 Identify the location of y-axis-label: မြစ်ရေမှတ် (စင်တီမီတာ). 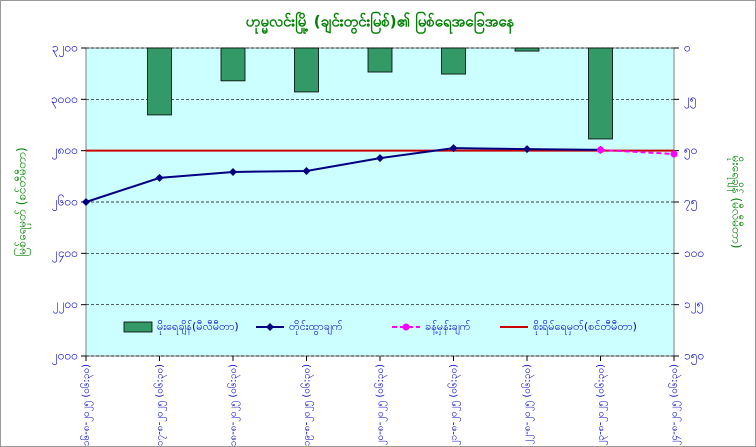
(22, 201).